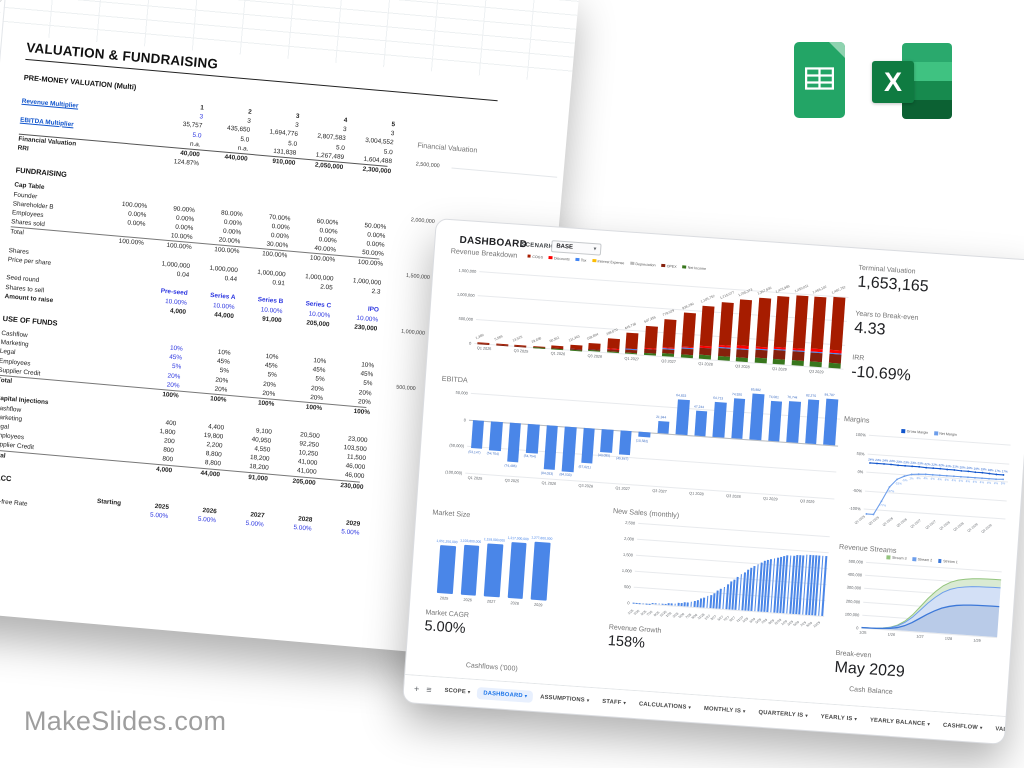 This screenshot has width=1024, height=768. What do you see at coordinates (899, 483) in the screenshot?
I see `svg-text: -15%` at bounding box center [899, 483].